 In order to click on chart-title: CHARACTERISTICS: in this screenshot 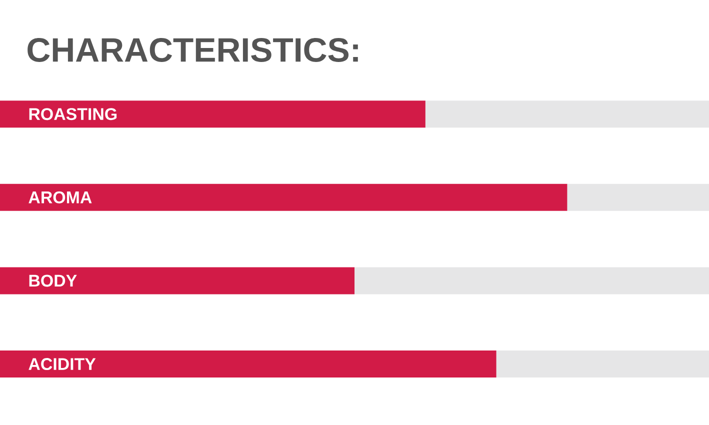, I will do `click(193, 50)`.